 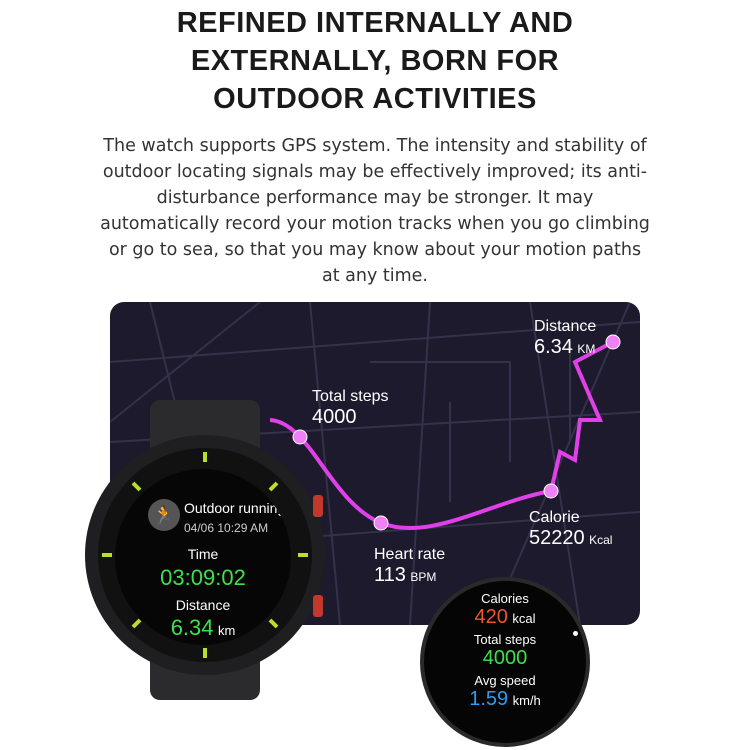 What do you see at coordinates (300, 437) in the screenshot?
I see `steps-point` at bounding box center [300, 437].